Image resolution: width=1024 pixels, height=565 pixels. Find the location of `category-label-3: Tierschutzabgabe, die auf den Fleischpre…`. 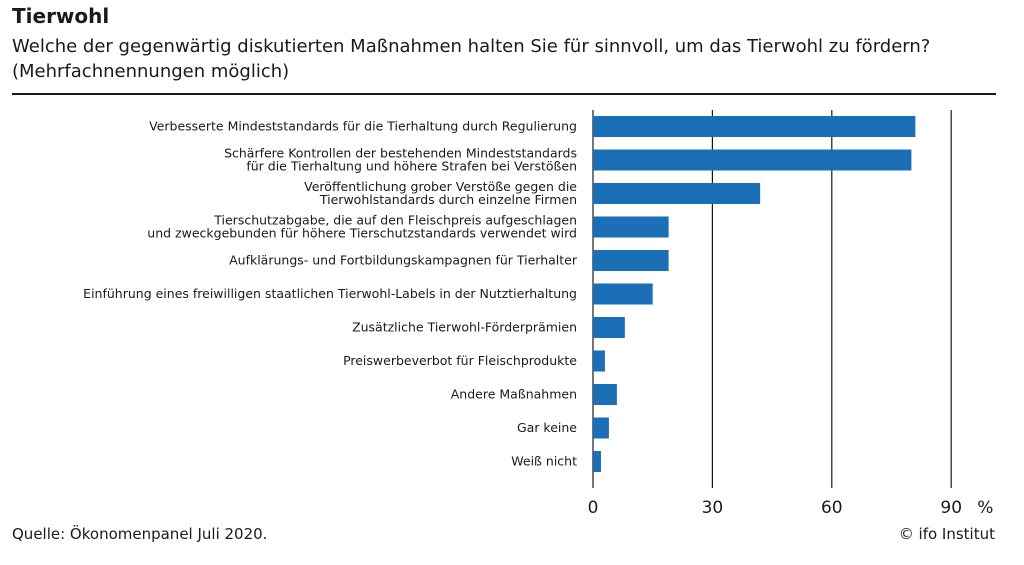

category-label-3: Tierschutzabgabe, die auf den Fleischpre… is located at coordinates (362, 227).